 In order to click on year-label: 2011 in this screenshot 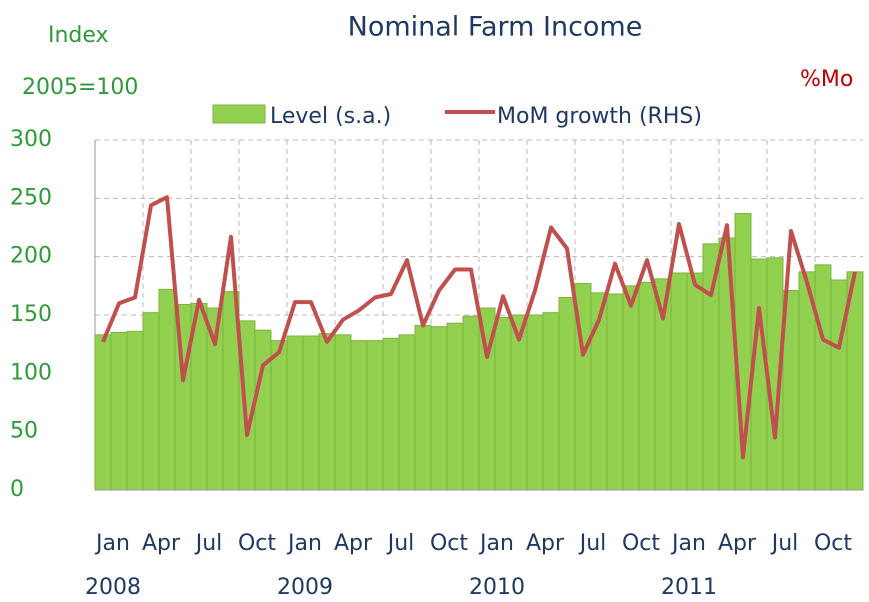, I will do `click(689, 587)`.